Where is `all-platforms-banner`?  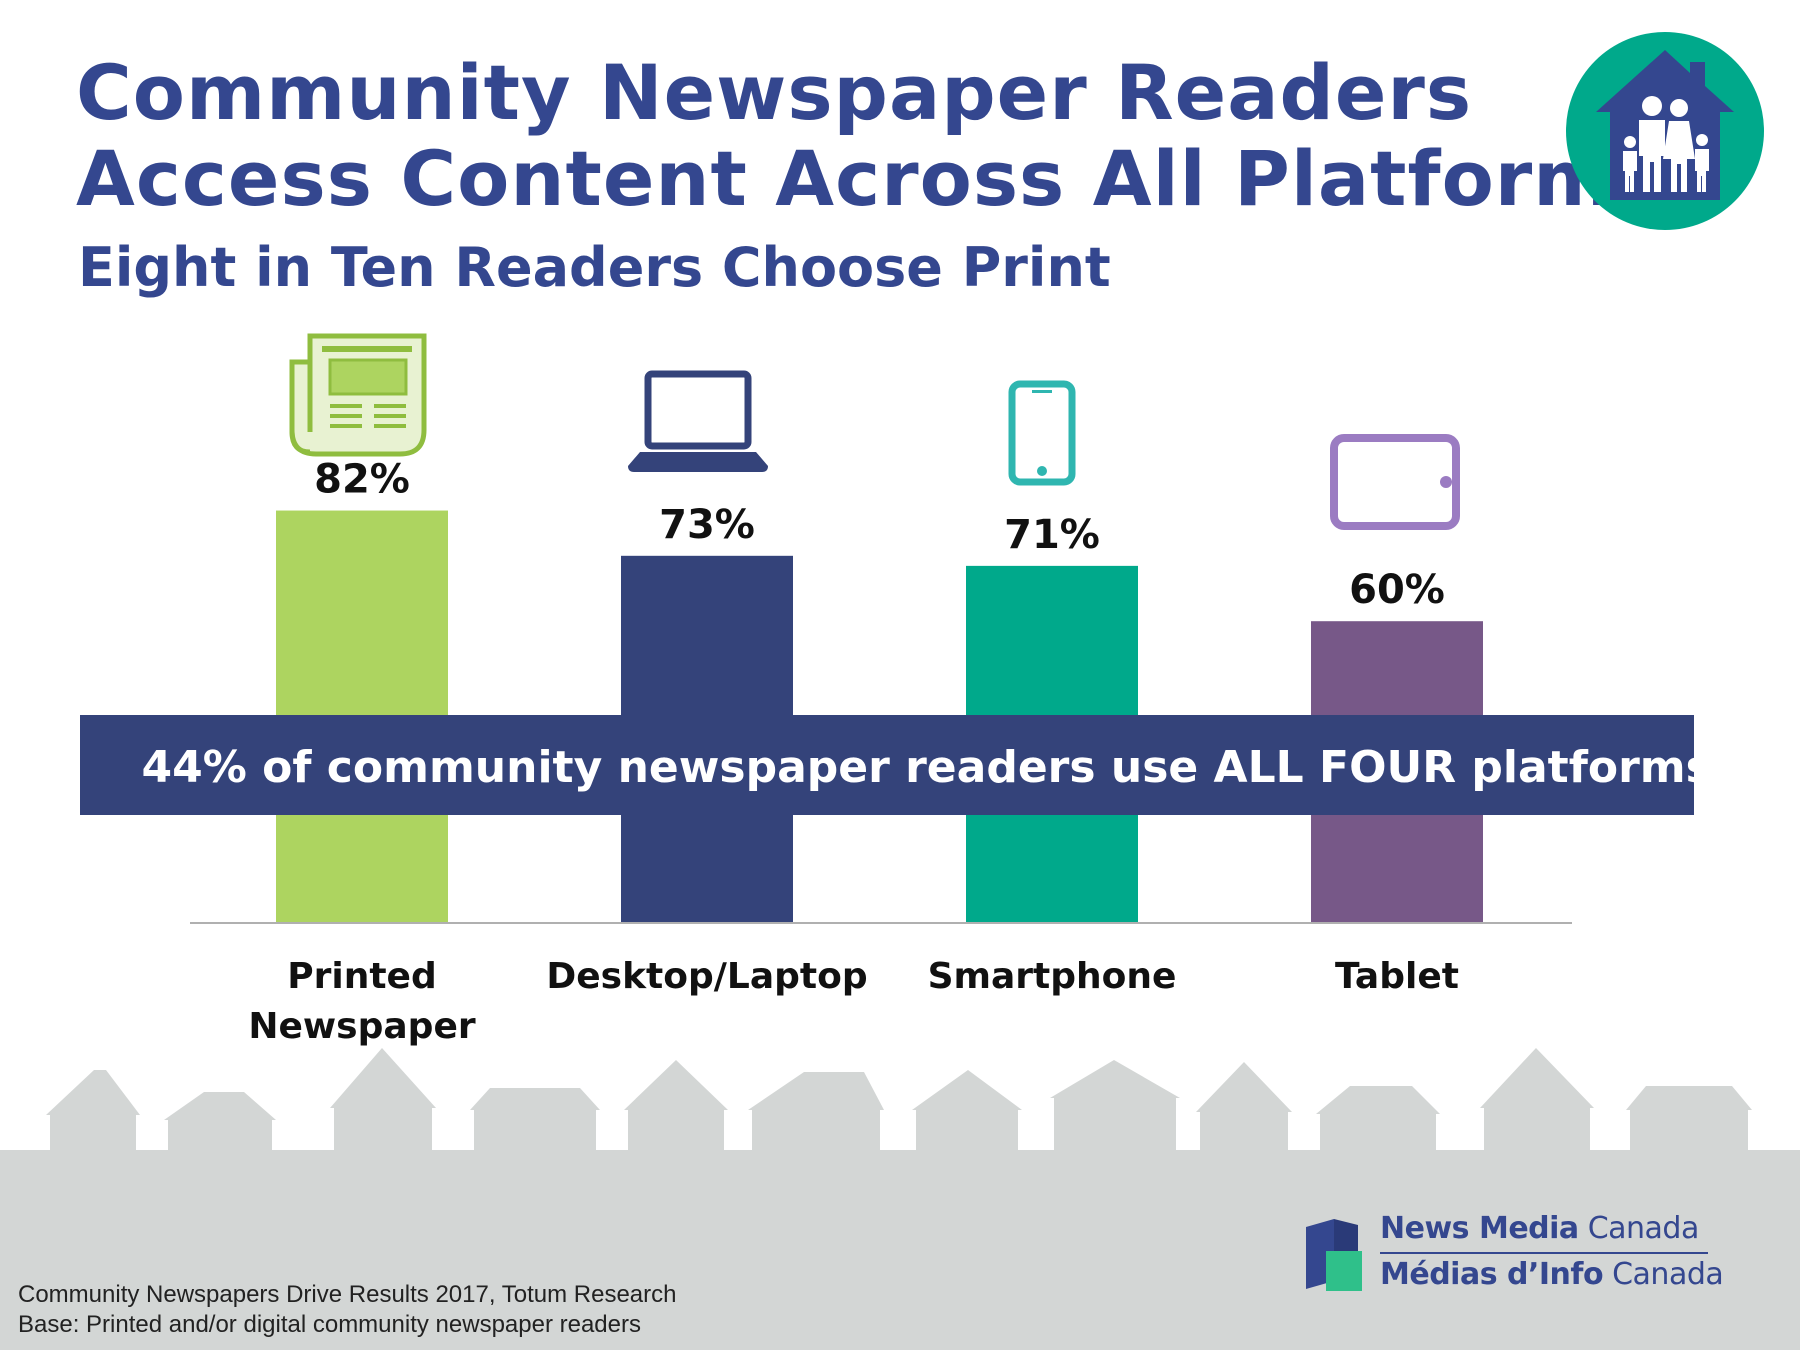
all-platforms-banner is located at coordinates (887, 765).